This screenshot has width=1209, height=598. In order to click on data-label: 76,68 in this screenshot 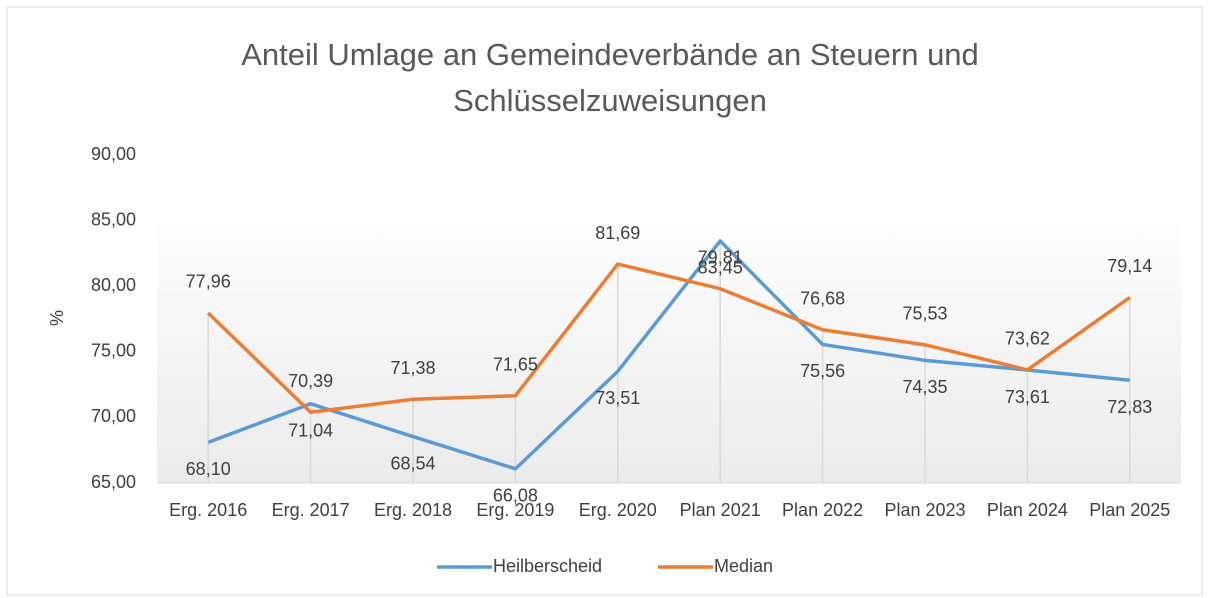, I will do `click(822, 299)`.